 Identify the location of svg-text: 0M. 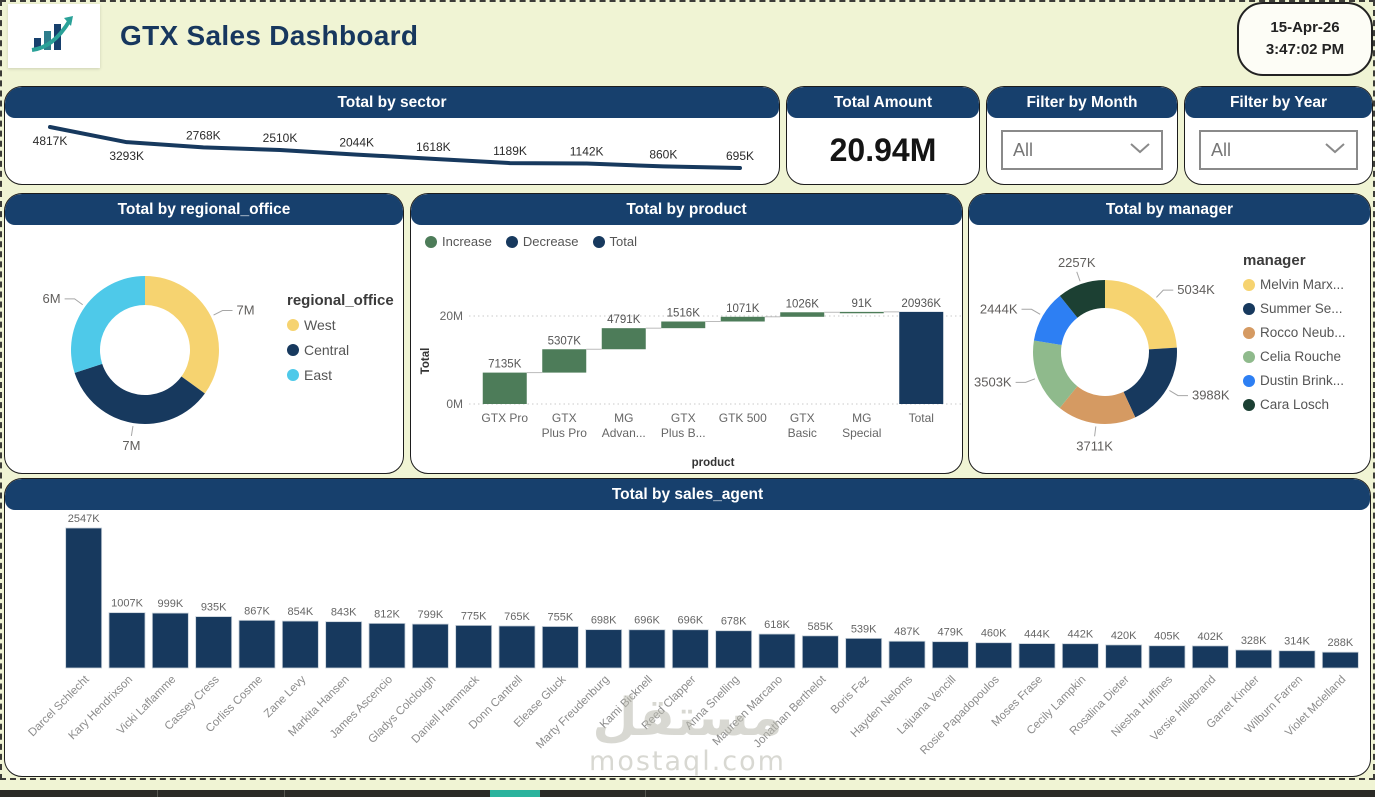
(454, 404).